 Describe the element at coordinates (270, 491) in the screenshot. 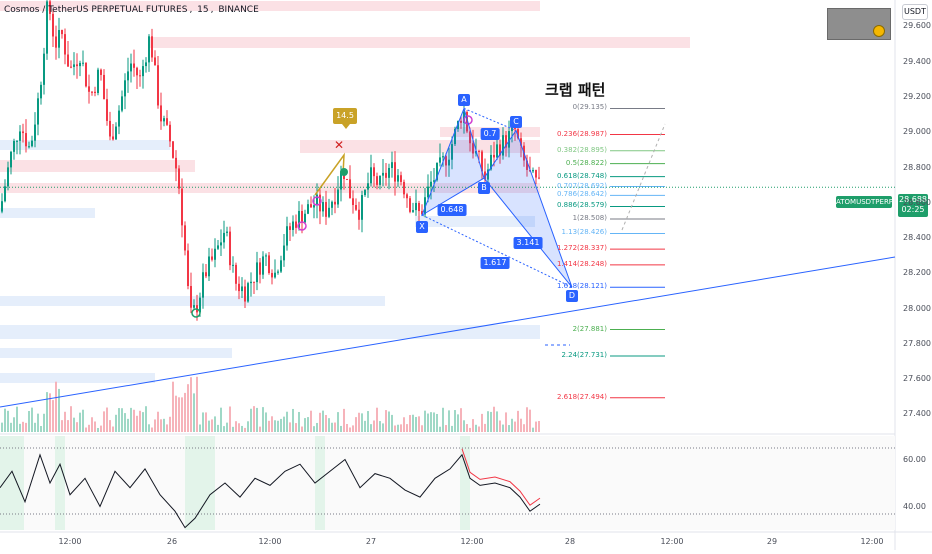

I see `rsi-line` at that location.